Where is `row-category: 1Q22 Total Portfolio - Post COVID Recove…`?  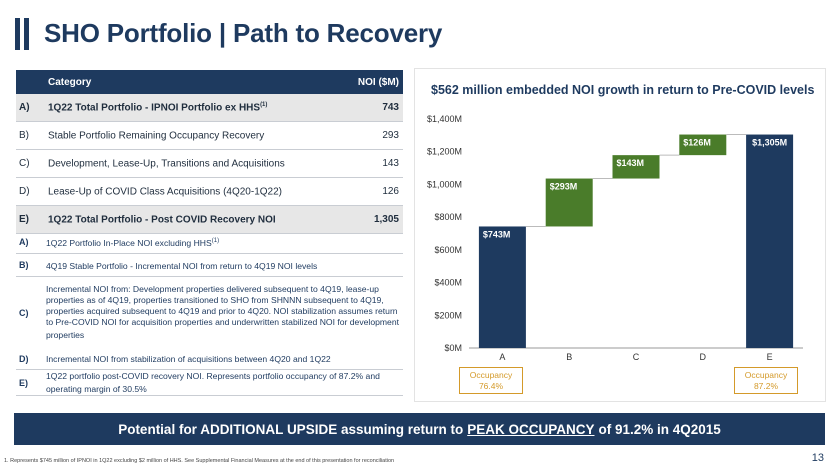
row-category: 1Q22 Total Portfolio - Post COVID Recove… is located at coordinates (189, 219).